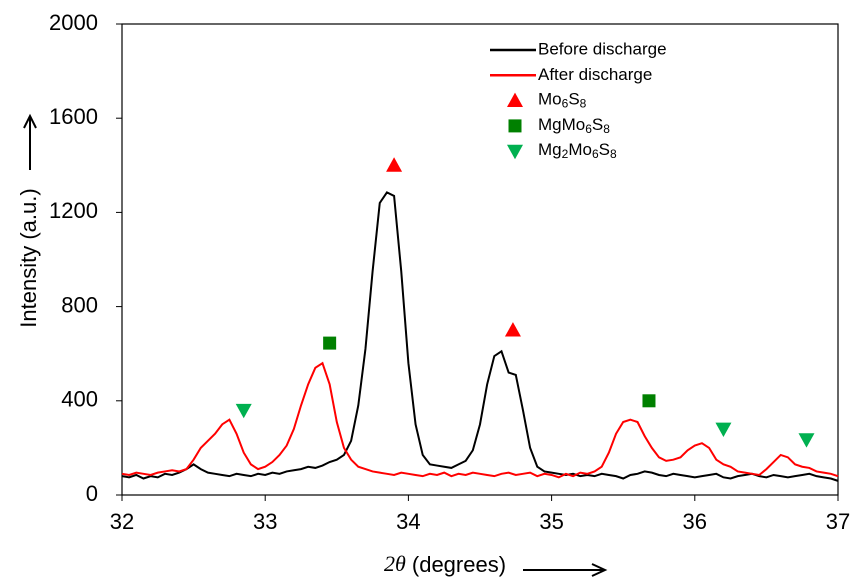 The height and width of the screenshot is (586, 856). What do you see at coordinates (73, 22) in the screenshot?
I see `y-tick-label: 2000` at bounding box center [73, 22].